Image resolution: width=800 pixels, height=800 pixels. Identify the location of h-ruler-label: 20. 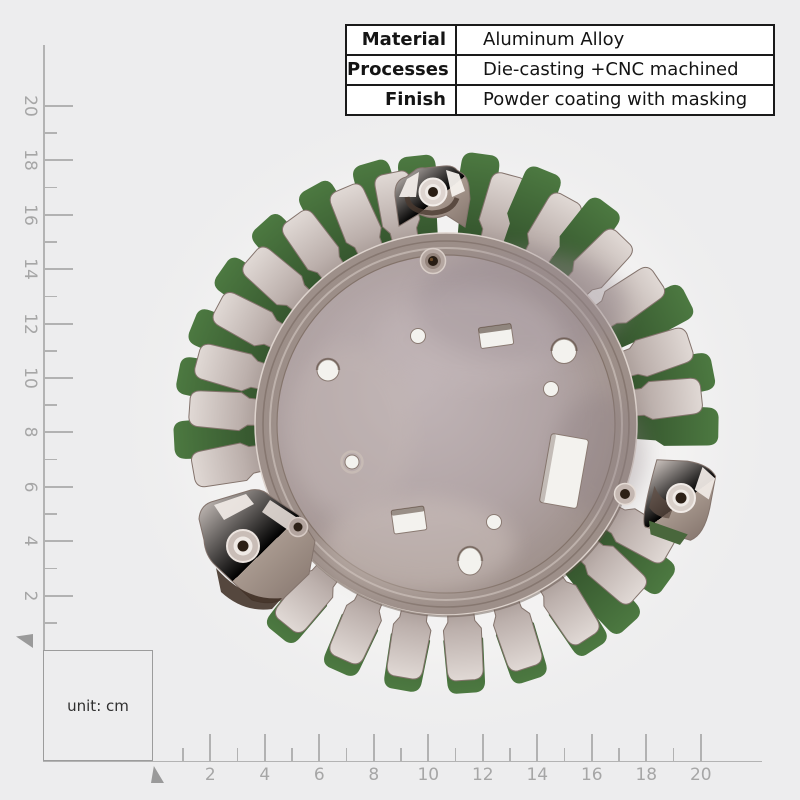
(700, 775).